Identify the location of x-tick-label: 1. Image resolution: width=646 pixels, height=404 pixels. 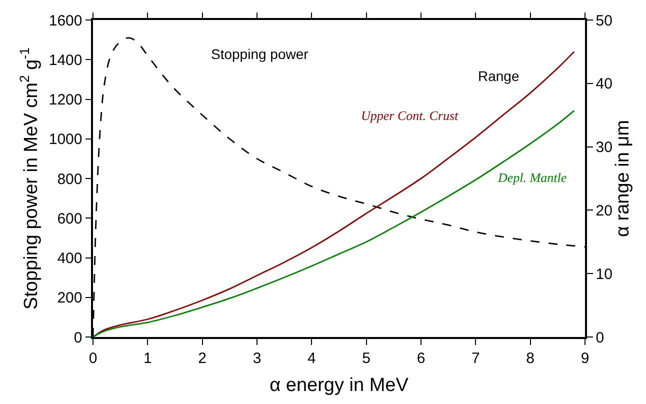
(148, 358).